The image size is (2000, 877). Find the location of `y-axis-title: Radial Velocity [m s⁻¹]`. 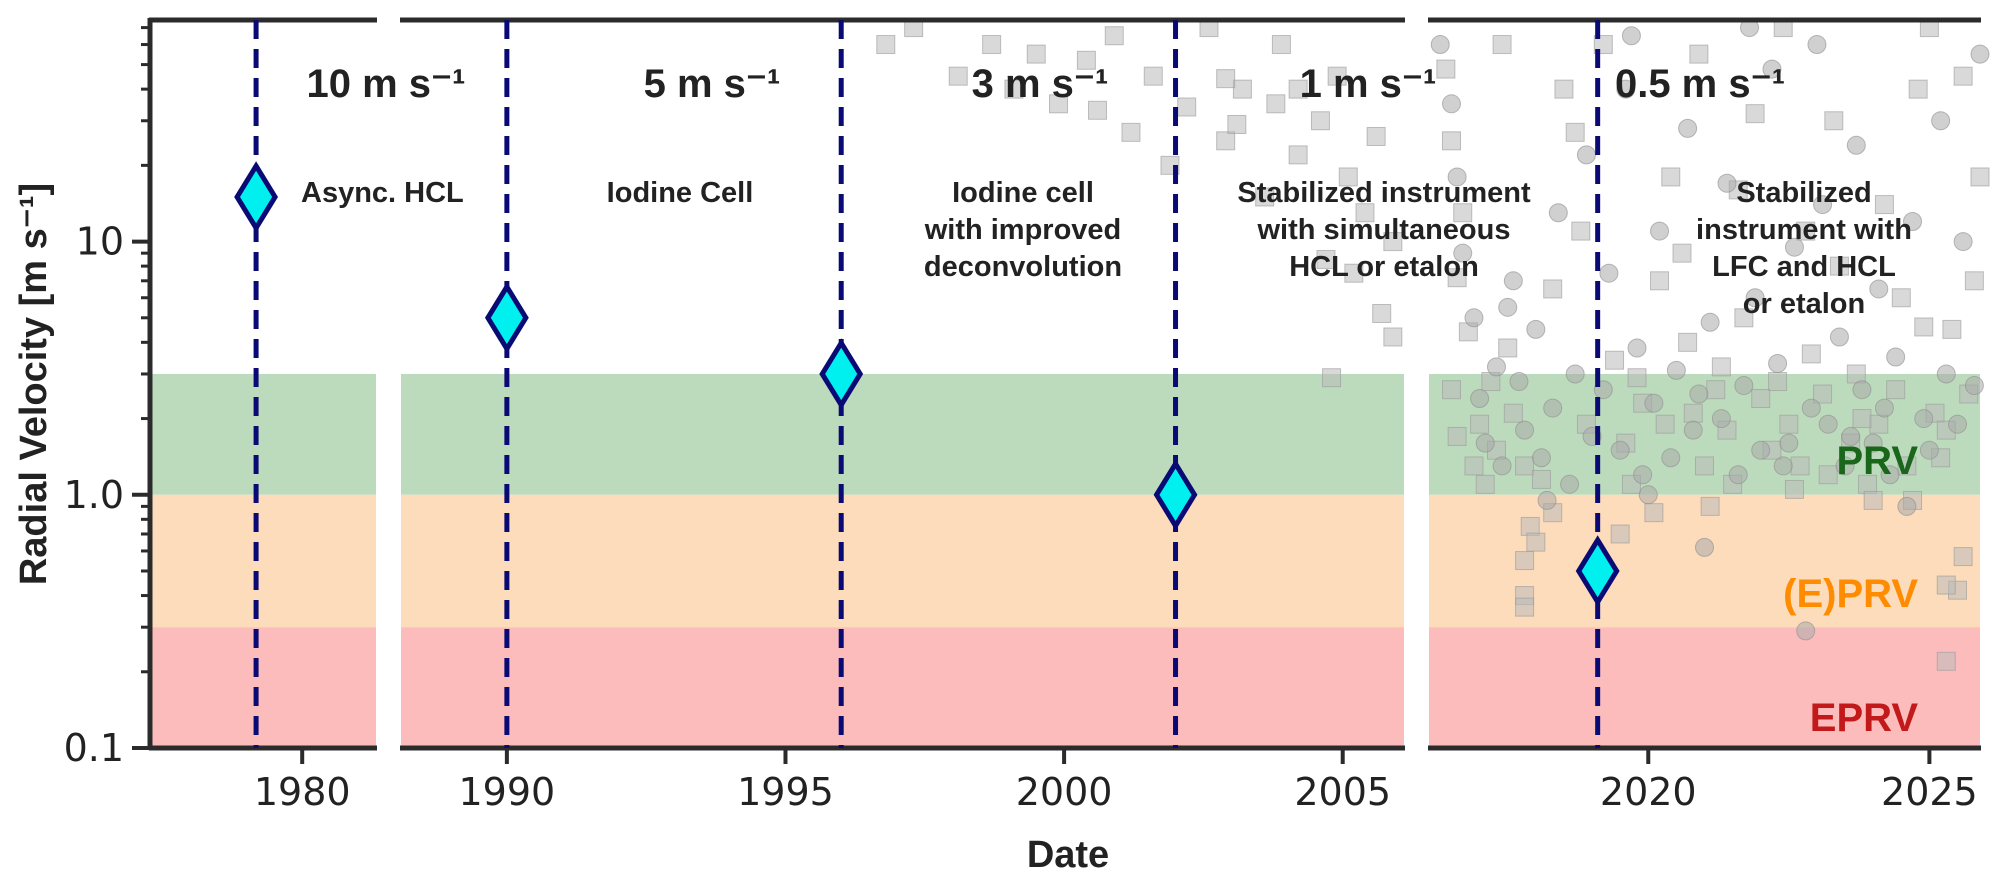

y-axis-title: Radial Velocity [m s⁻¹] is located at coordinates (34, 384).